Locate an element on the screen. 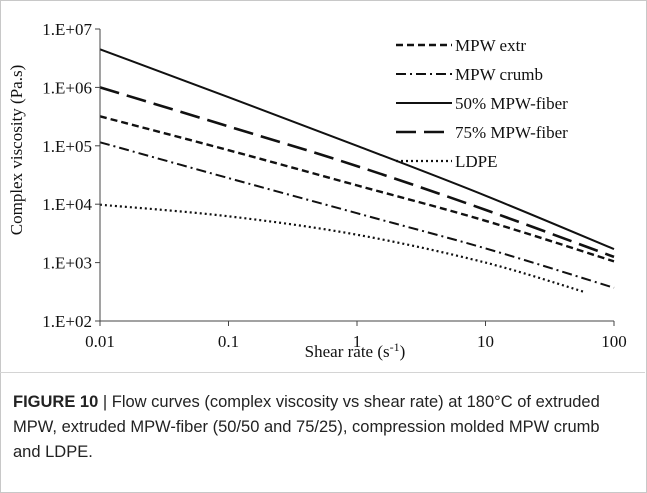 The image size is (647, 493). figure-label: FIGURE 10 is located at coordinates (56, 402).